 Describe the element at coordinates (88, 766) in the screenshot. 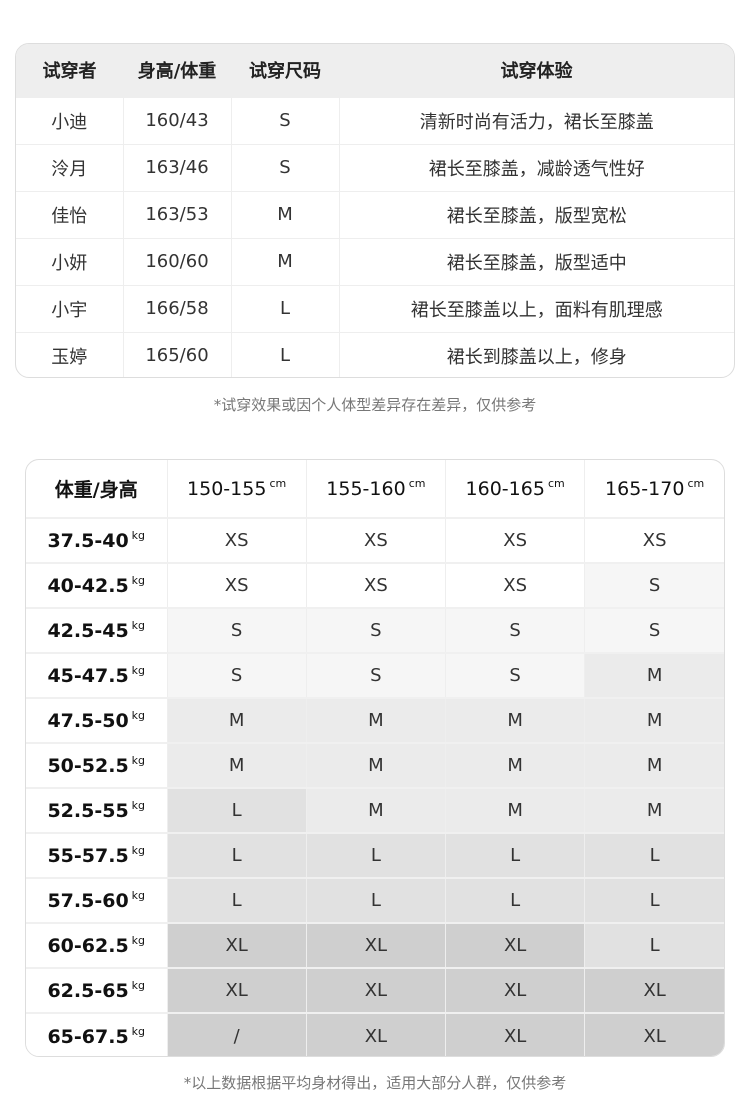

I see `weight-range: 50-52.5` at that location.